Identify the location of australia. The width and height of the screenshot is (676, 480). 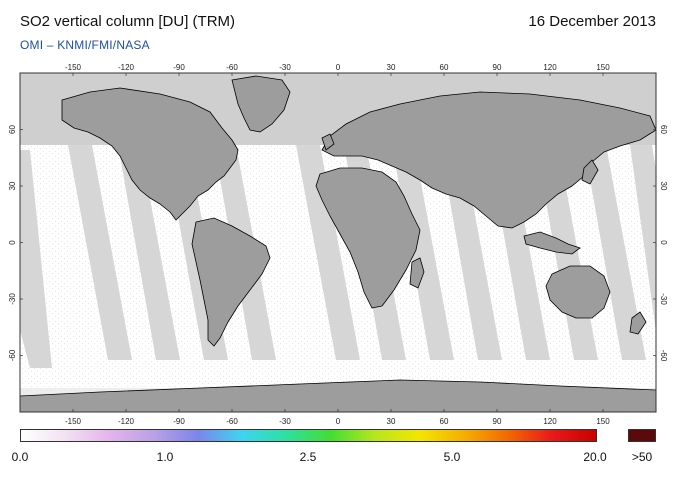
(578, 292).